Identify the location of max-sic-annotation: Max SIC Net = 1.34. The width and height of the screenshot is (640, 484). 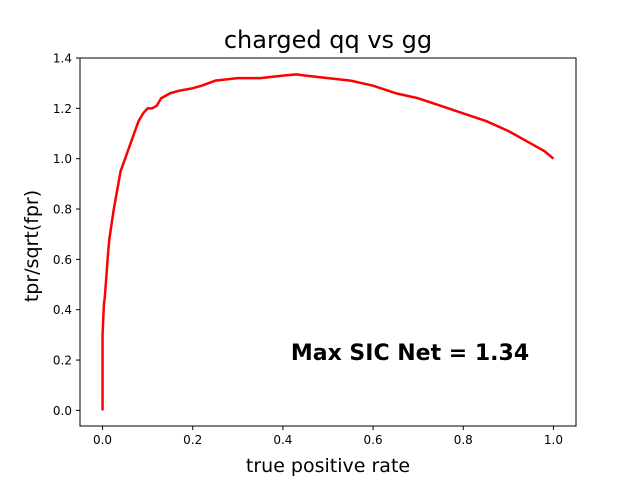
(410, 353).